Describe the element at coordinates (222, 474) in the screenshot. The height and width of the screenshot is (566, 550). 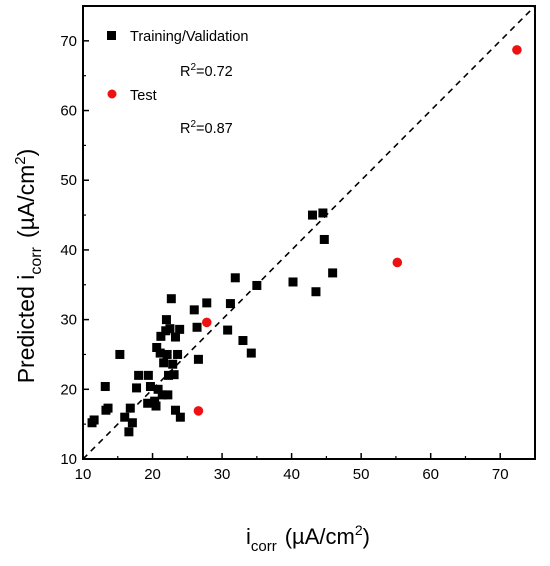
I see `x-tick-label: 30` at that location.